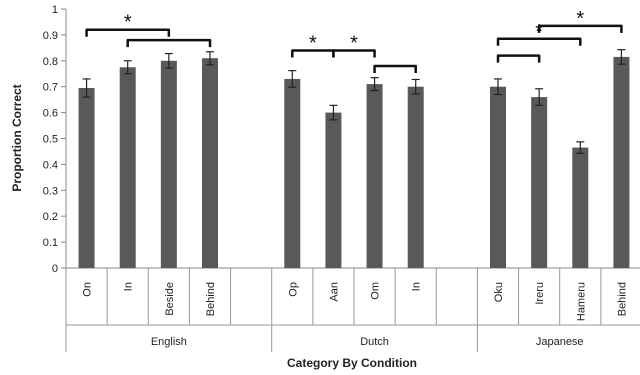 The width and height of the screenshot is (640, 375). What do you see at coordinates (50, 191) in the screenshot?
I see `y-tick-label: 0.3` at bounding box center [50, 191].